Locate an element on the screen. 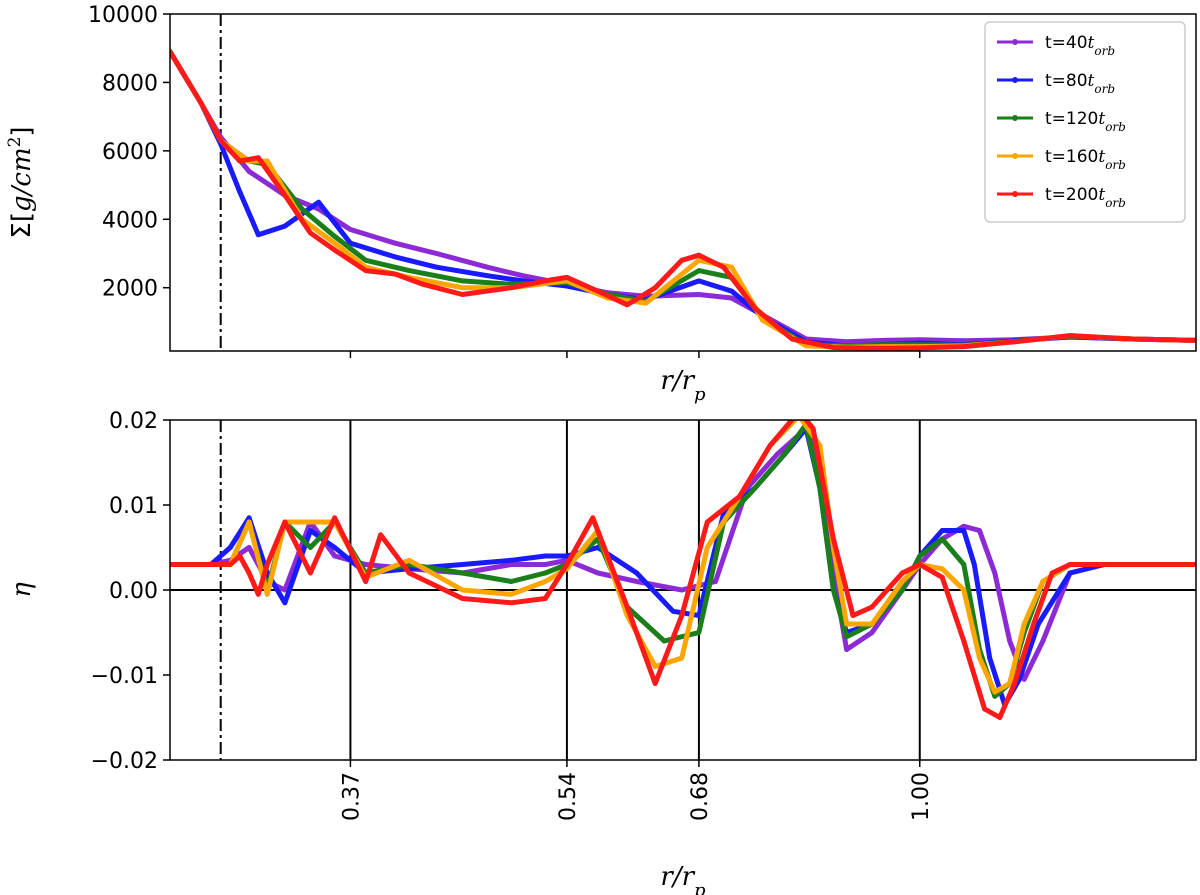 Image resolution: width=1200 pixels, height=895 pixels. legend-entry-0: t=40torb is located at coordinates (1080, 45).